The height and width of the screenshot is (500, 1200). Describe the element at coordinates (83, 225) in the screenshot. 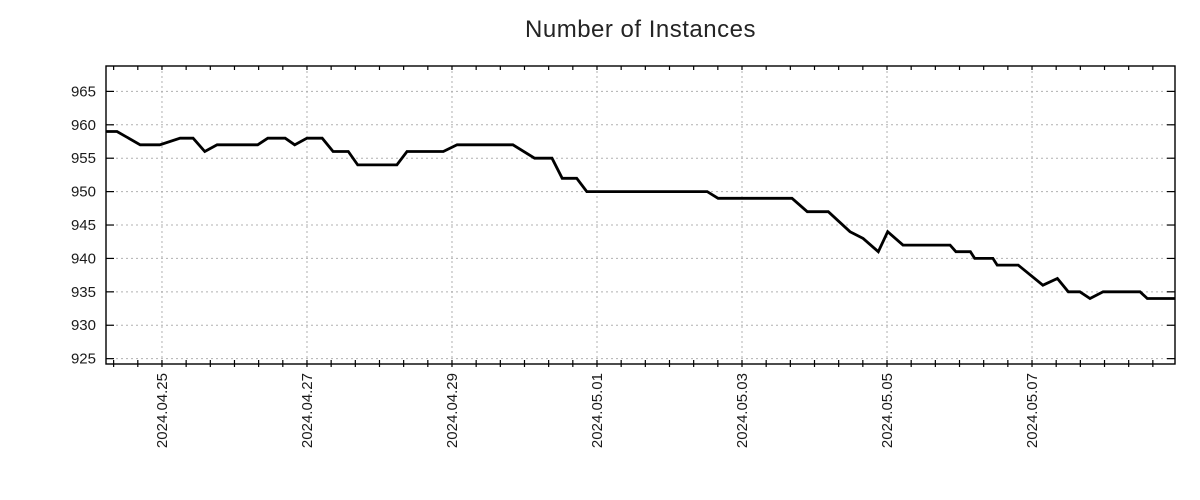

I see `y-tick-label: 945` at that location.